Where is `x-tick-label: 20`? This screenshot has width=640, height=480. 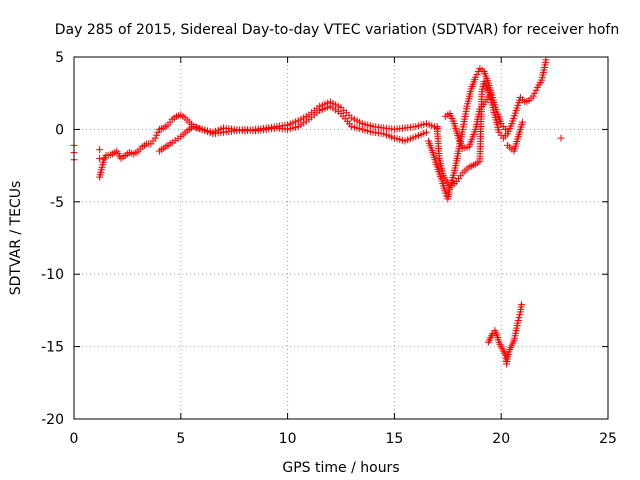 x-tick-label: 20 is located at coordinates (501, 439).